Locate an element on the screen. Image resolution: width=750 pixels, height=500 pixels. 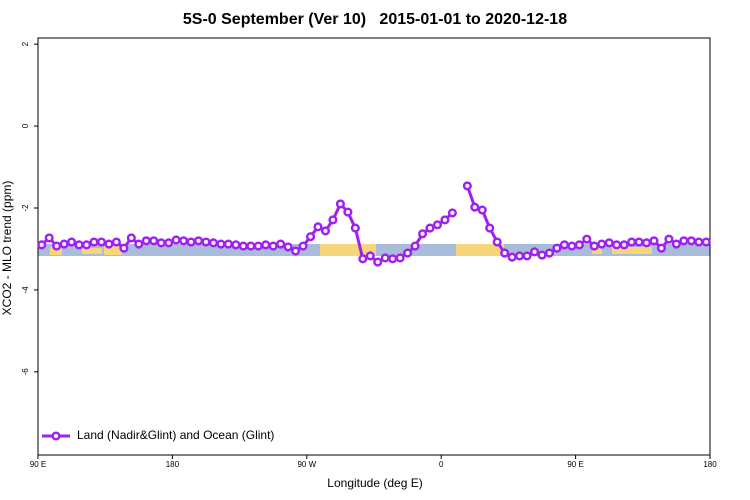
y-tick-label: -2 is located at coordinates (25, 208).